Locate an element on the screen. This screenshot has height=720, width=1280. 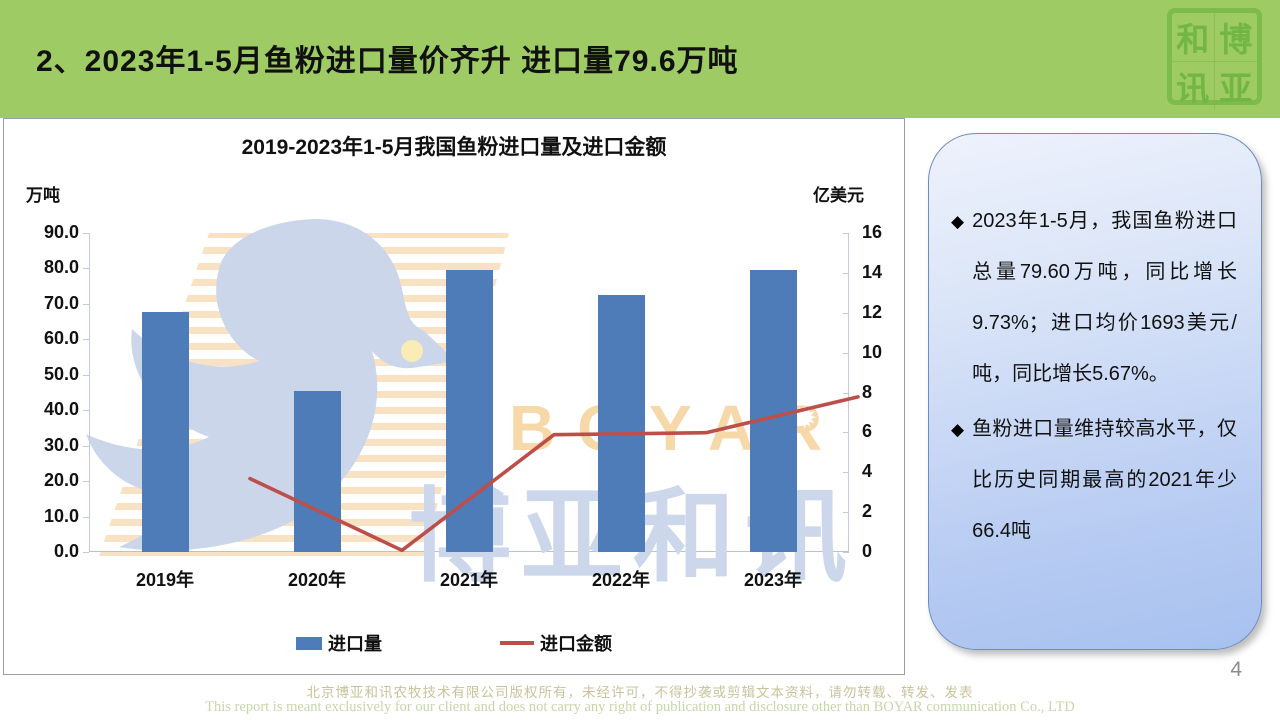
x-axis-label: 2022年 is located at coordinates (621, 580).